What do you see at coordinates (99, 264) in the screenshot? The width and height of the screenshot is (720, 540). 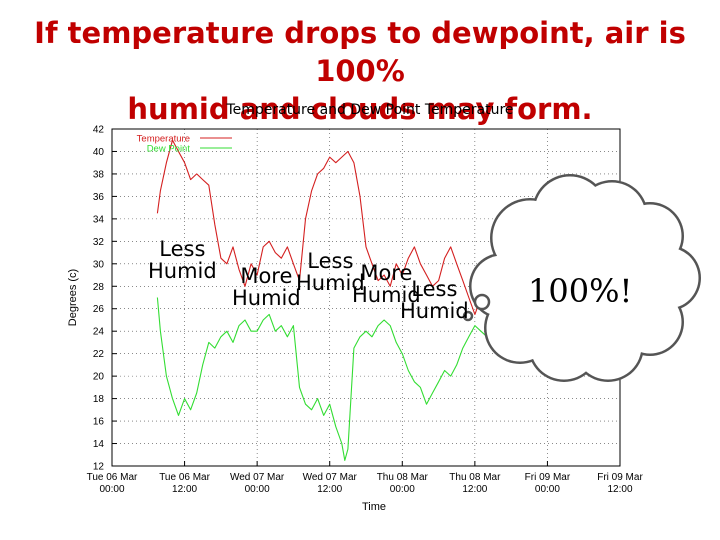 I see `y-tick-label: 30` at bounding box center [99, 264].